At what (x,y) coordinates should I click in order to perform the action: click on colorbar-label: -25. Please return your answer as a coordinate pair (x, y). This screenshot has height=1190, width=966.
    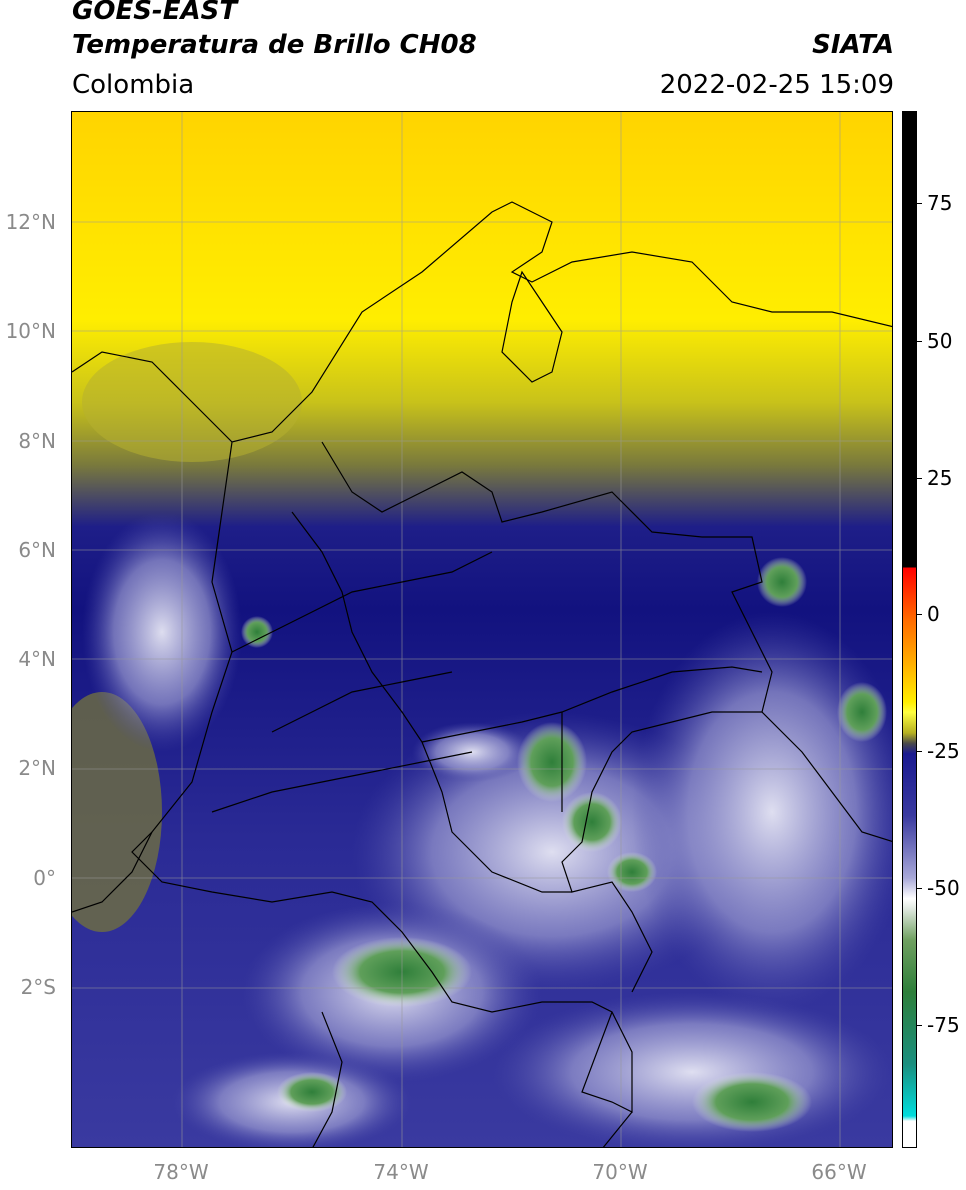
    Looking at the image, I should click on (943, 751).